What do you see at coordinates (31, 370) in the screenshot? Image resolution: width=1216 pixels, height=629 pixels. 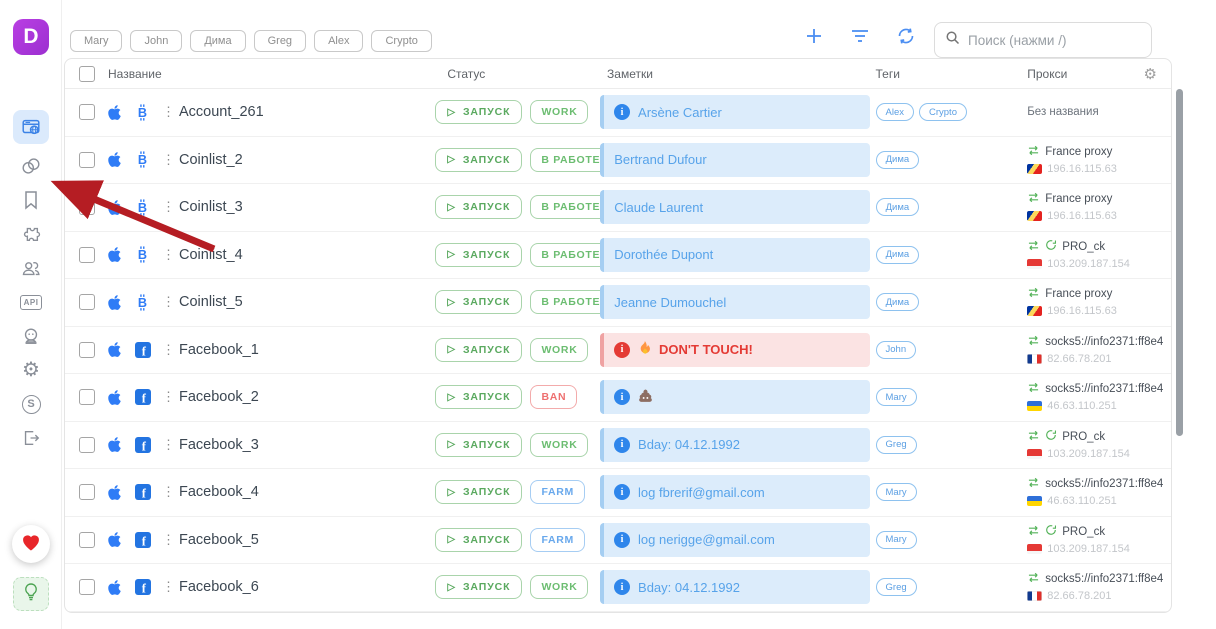 I see `sidebar-item-settings: ⚙` at bounding box center [31, 370].